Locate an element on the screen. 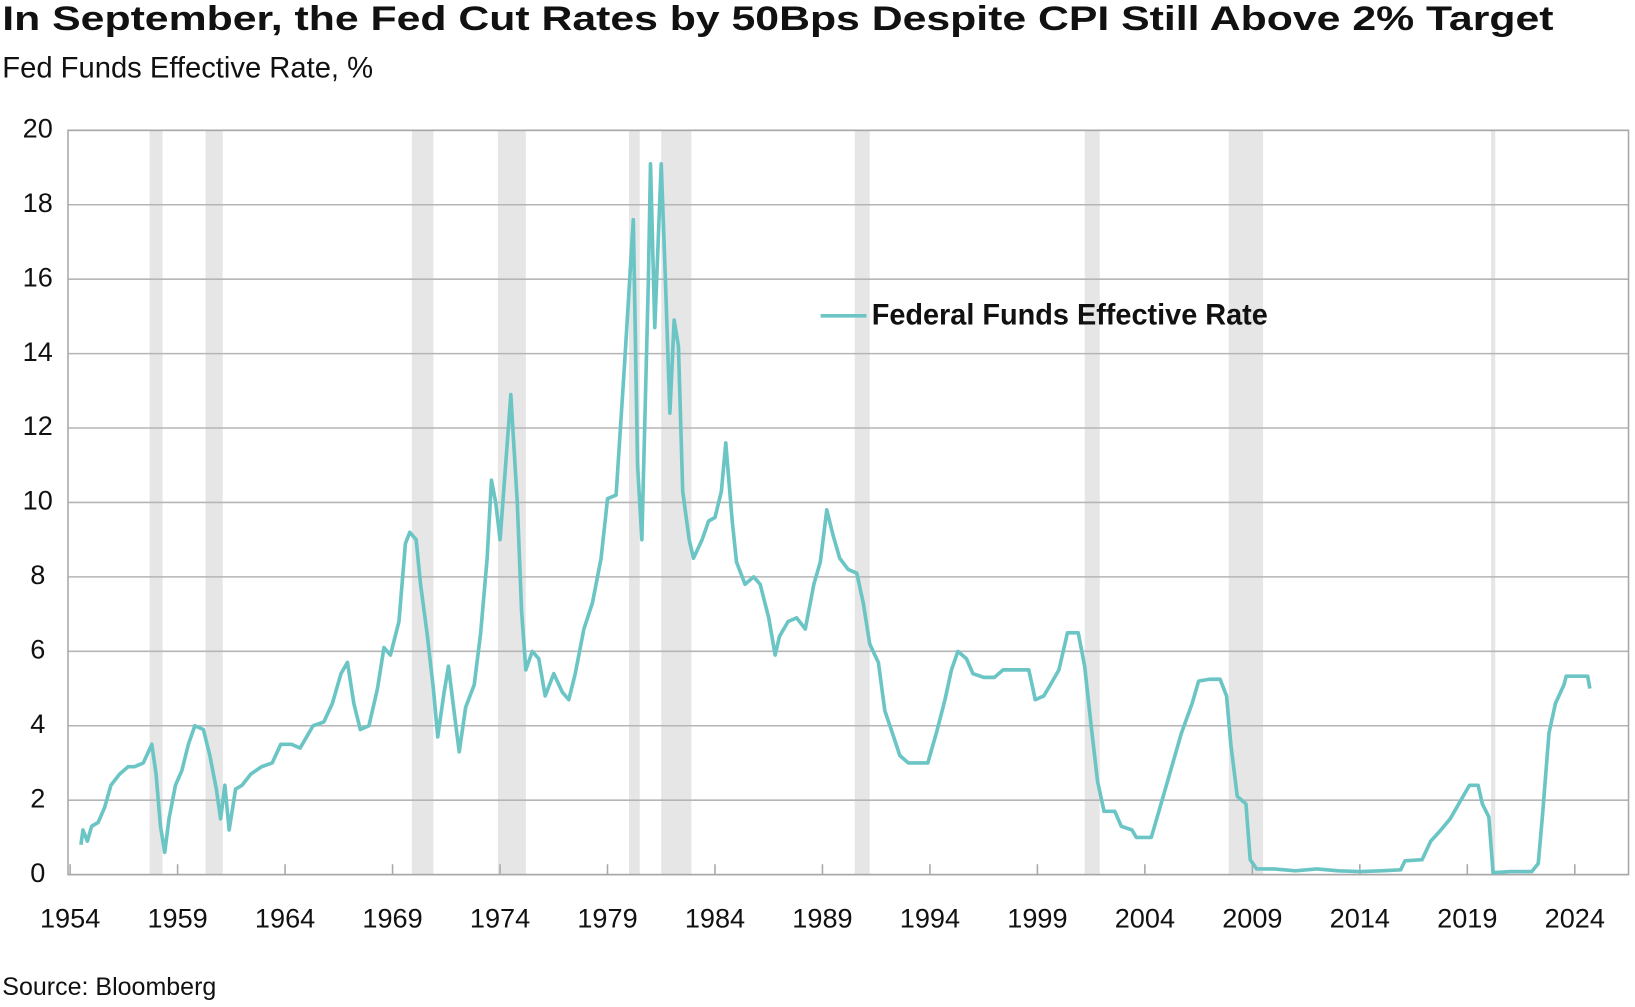  x-tick-label: 1959 is located at coordinates (177, 918).